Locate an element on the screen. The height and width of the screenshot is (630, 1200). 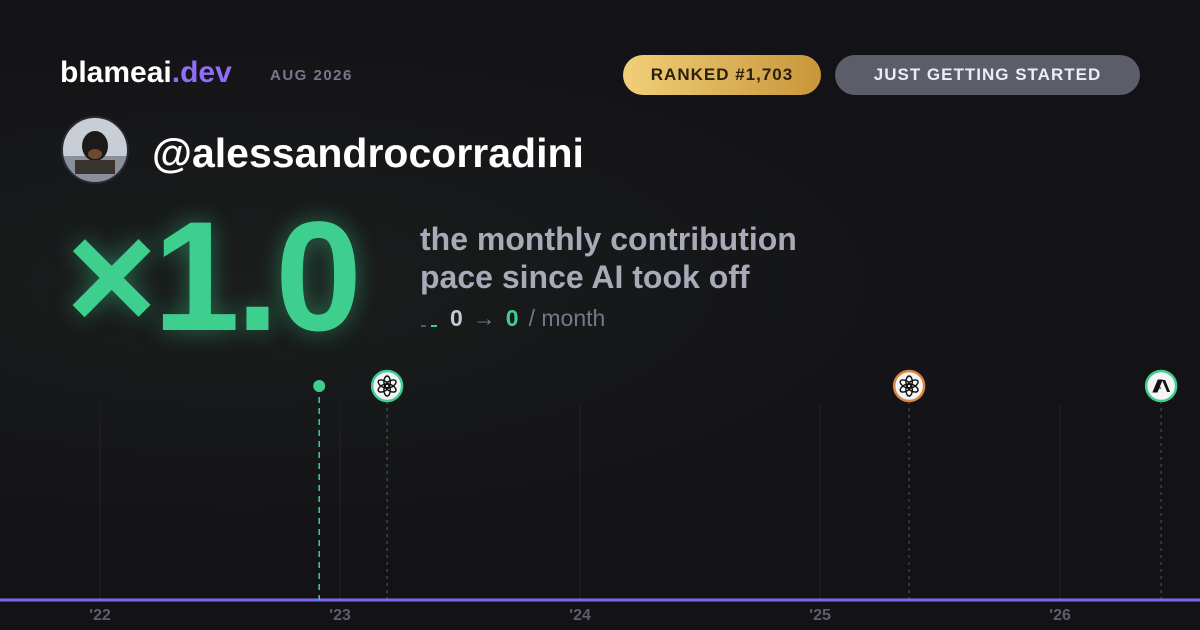
rank-badge: RANKED #1,703 is located at coordinates (722, 75).